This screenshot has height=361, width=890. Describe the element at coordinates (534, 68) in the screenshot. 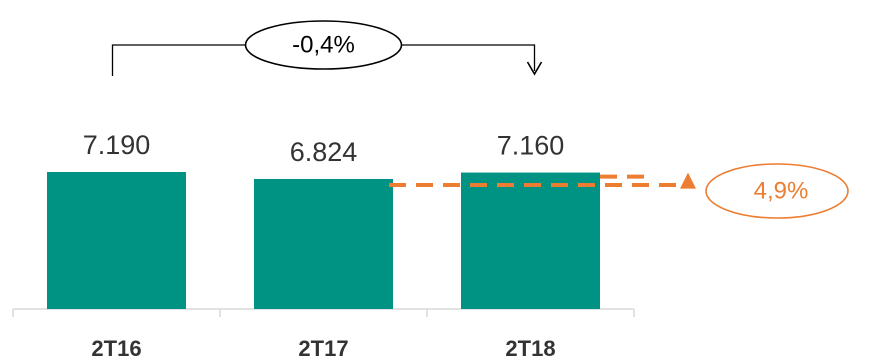

I see `growth-bracket-arrowhead` at that location.